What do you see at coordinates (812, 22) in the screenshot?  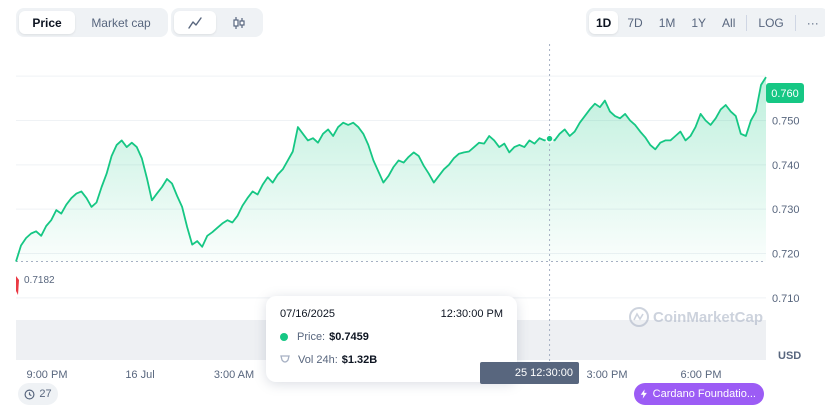 I see `more-options-button: ···` at bounding box center [812, 22].